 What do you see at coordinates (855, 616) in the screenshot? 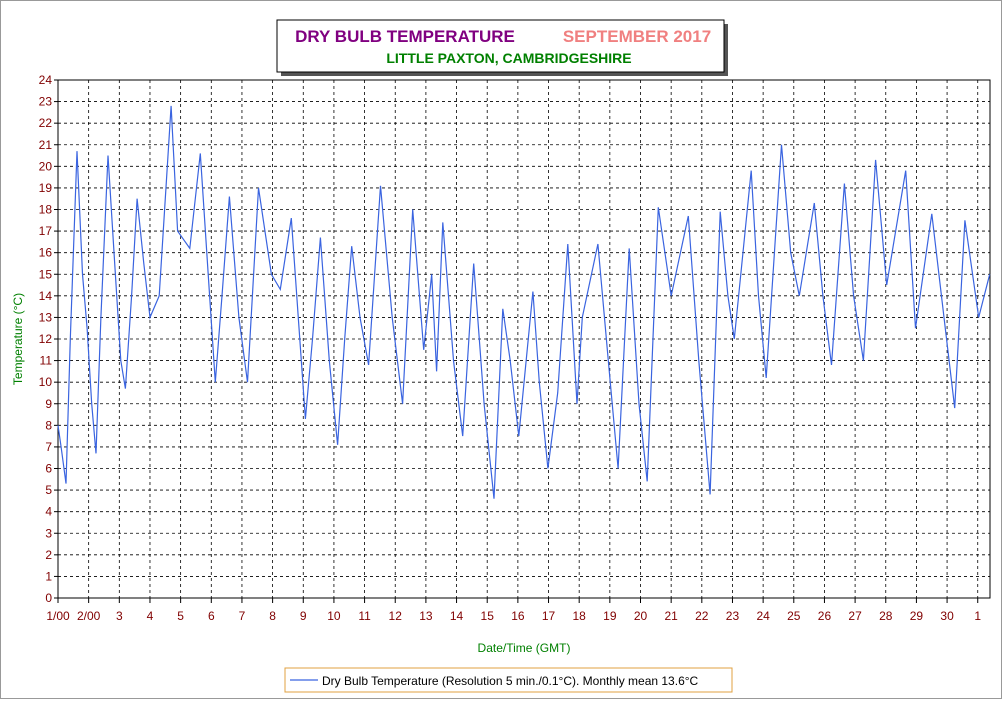
I see `x-tick-label: 27` at bounding box center [855, 616].